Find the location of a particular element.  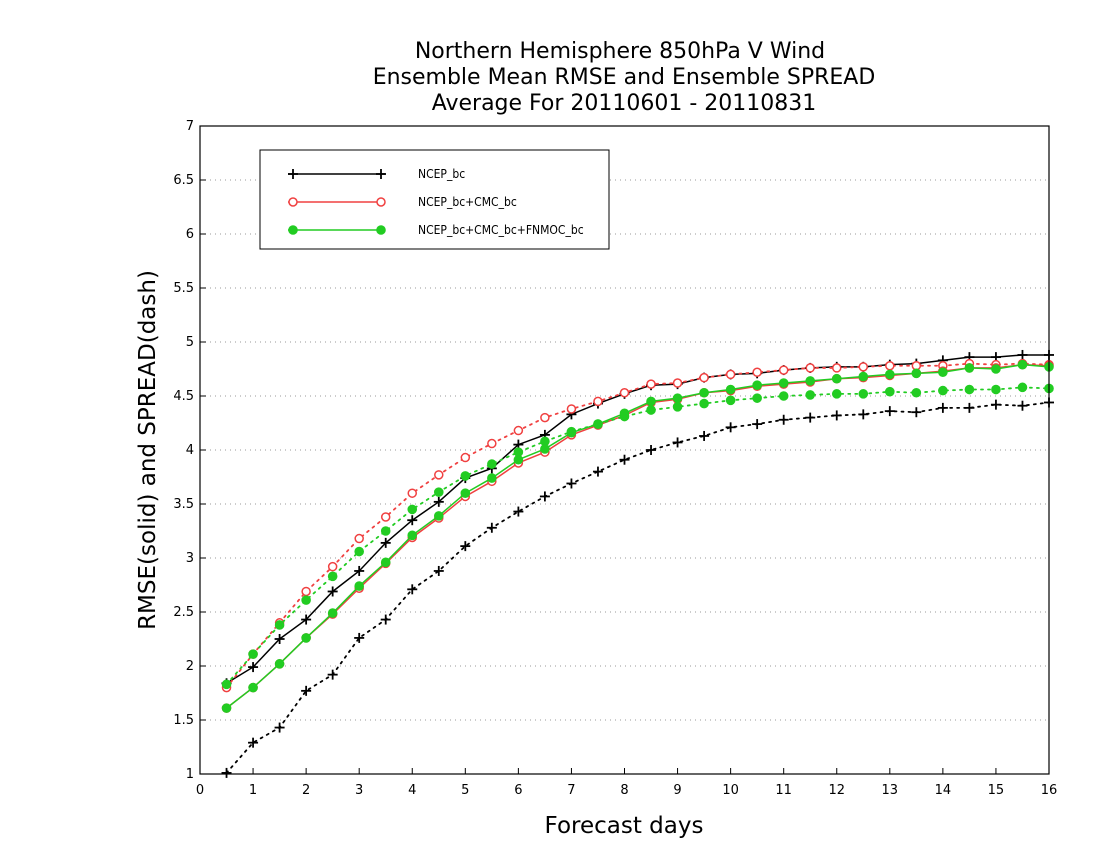

x-tick-label: 5 is located at coordinates (465, 790).